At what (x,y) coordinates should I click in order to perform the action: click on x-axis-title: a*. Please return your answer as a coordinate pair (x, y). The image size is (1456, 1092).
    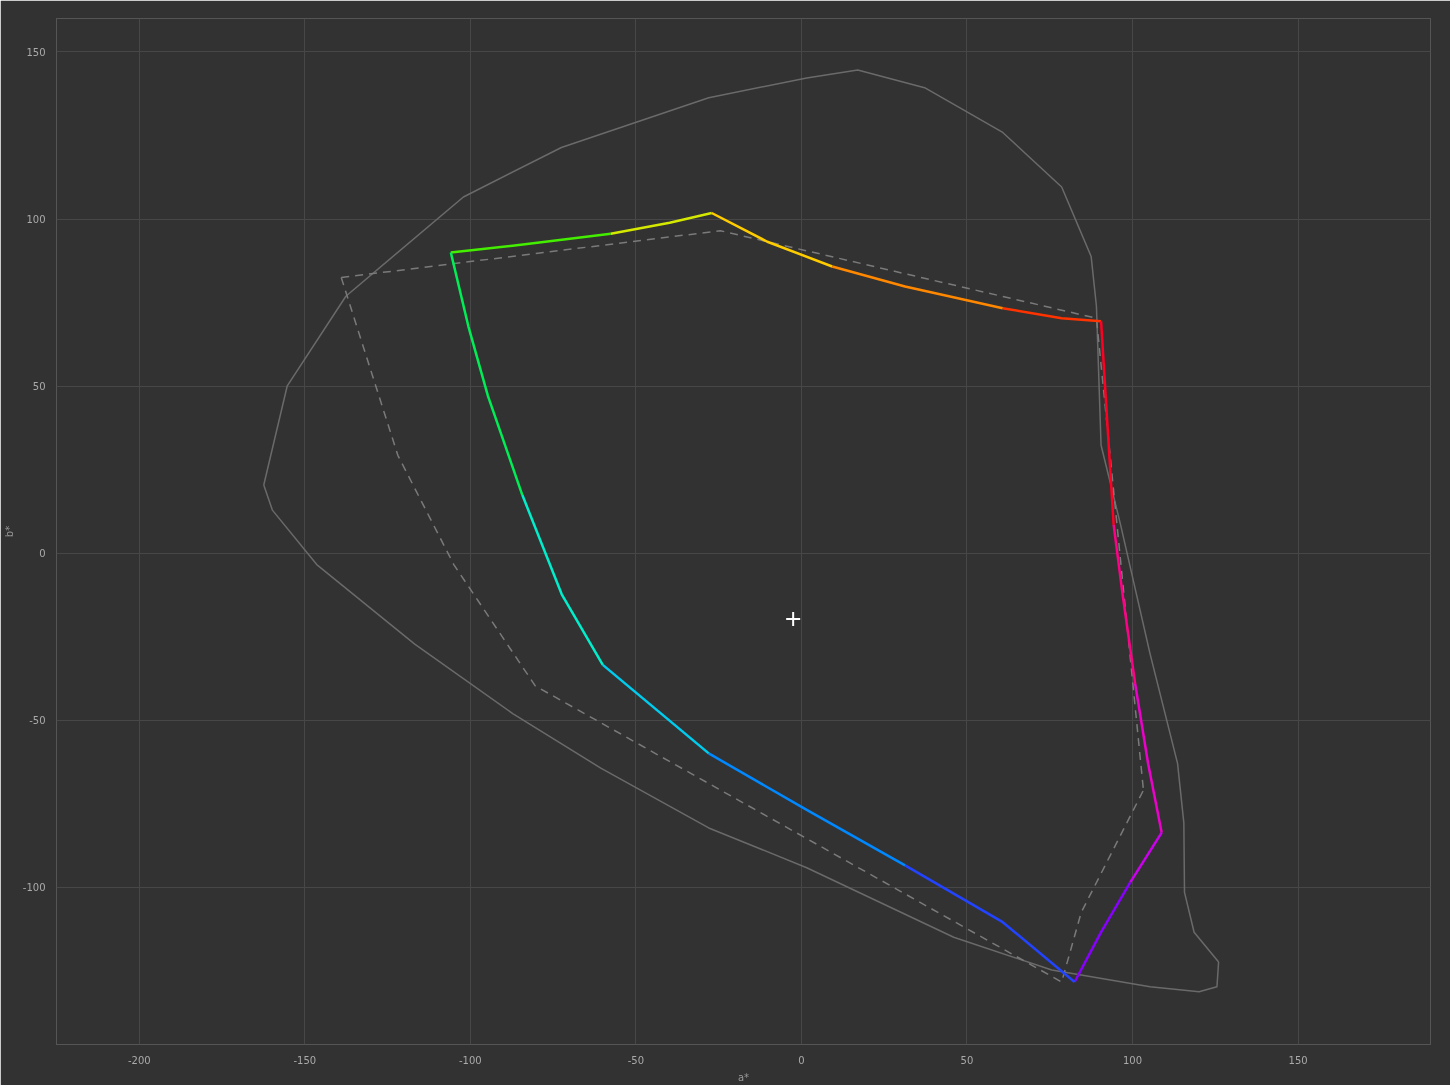
    Looking at the image, I should click on (743, 1077).